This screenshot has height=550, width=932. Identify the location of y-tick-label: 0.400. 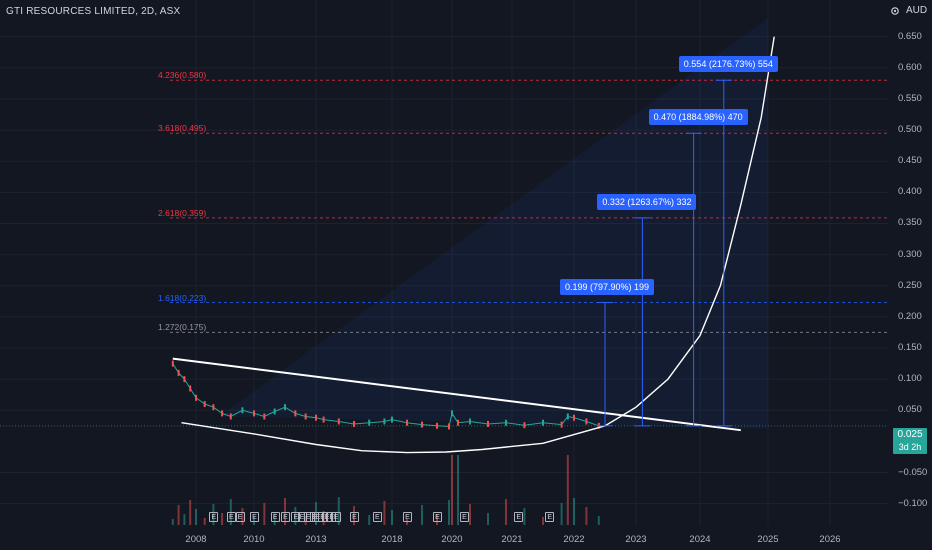
(910, 192).